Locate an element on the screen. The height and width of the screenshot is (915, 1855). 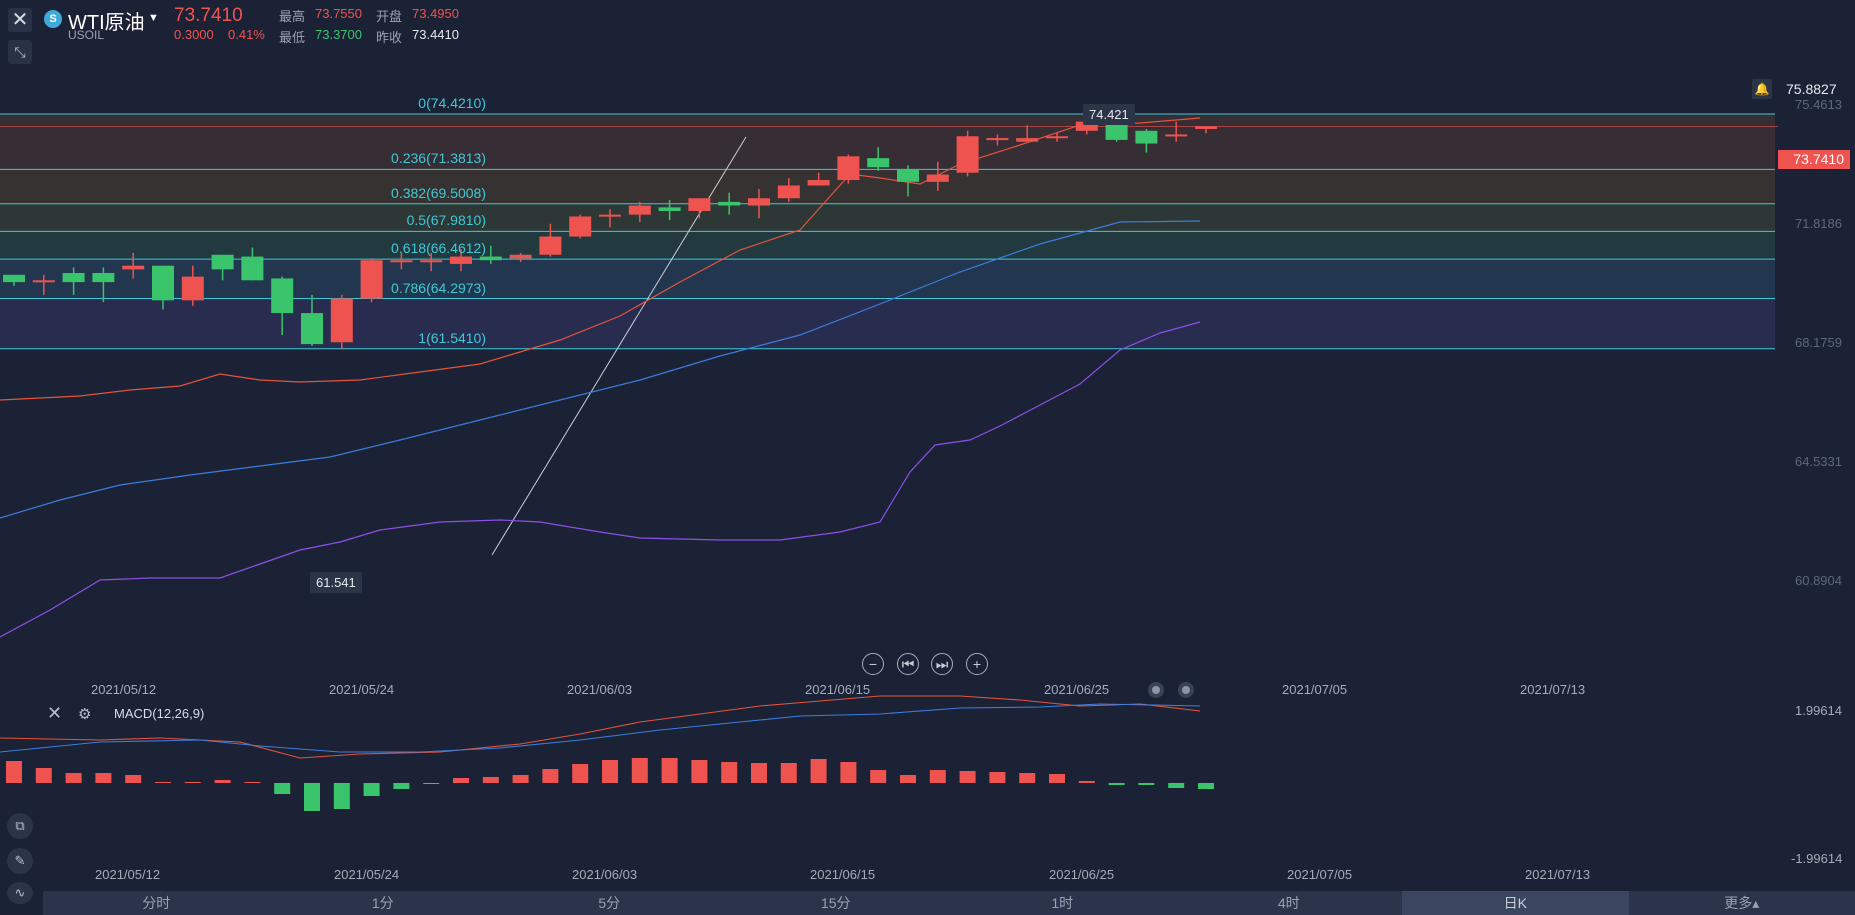
forward-button: ⏭ is located at coordinates (942, 664).